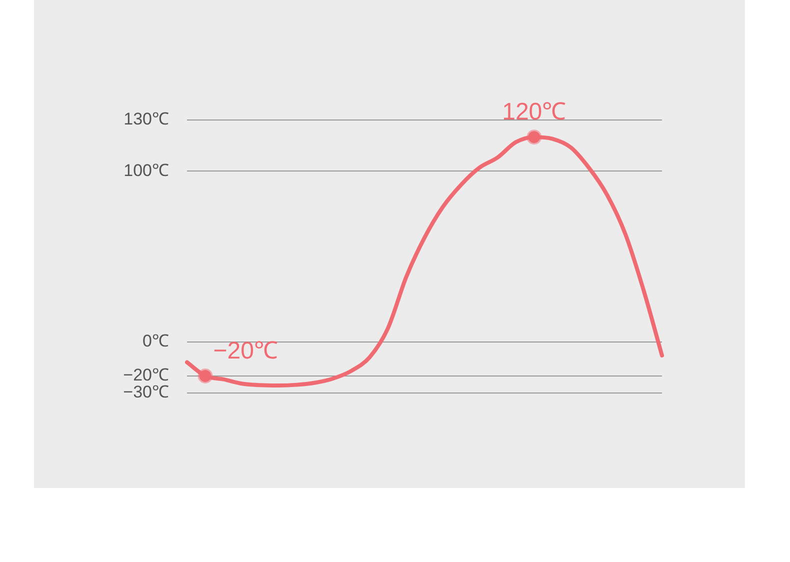  What do you see at coordinates (146, 392) in the screenshot?
I see `y-tick-label: −30℃` at bounding box center [146, 392].